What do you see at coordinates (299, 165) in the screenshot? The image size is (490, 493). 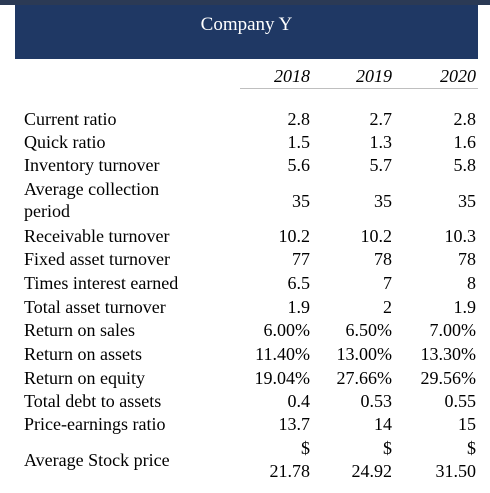 I see `value-2018: 5.6` at bounding box center [299, 165].